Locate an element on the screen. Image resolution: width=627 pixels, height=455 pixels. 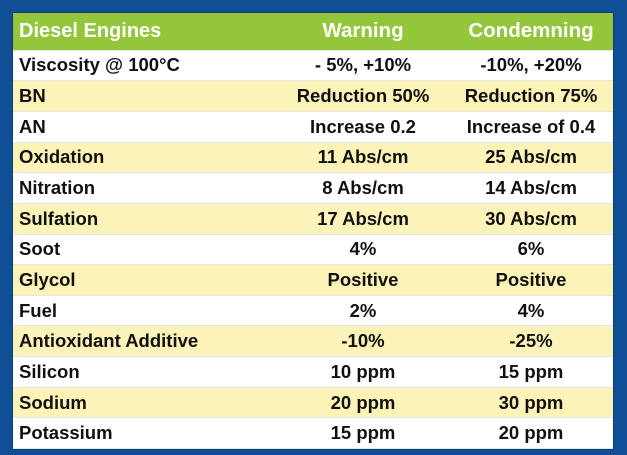
table-header-row: Diesel Engines Warning Condemning is located at coordinates (313, 32).